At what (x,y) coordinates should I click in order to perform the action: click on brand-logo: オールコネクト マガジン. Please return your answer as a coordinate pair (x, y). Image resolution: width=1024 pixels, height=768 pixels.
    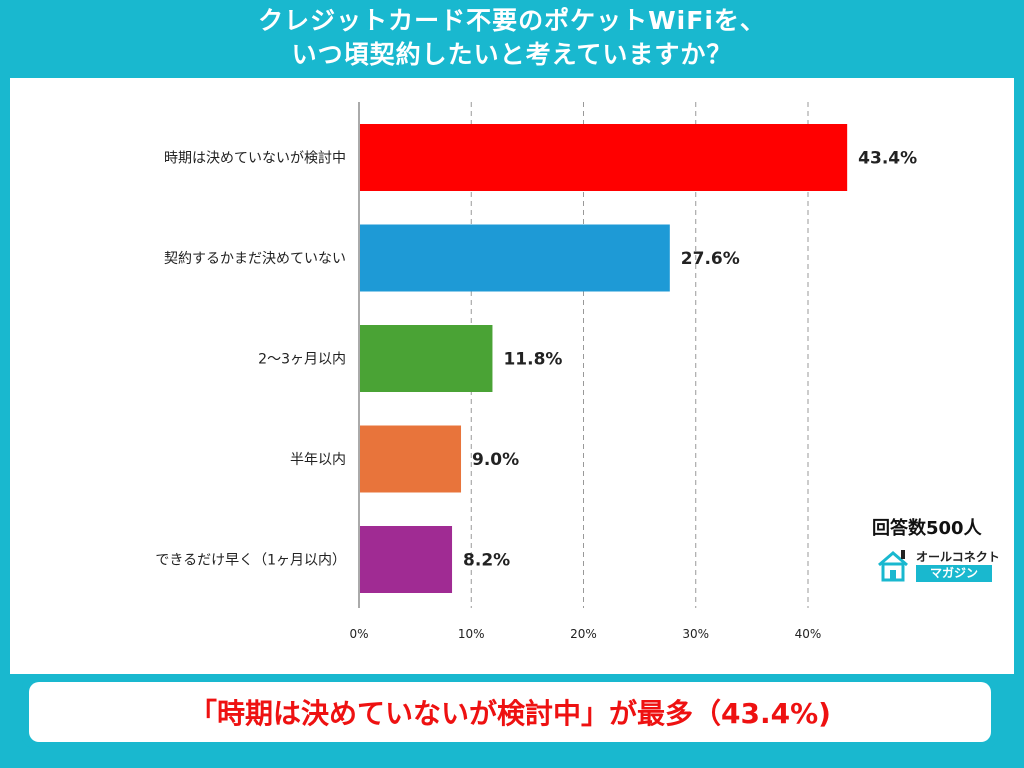
    Looking at the image, I should click on (941, 566).